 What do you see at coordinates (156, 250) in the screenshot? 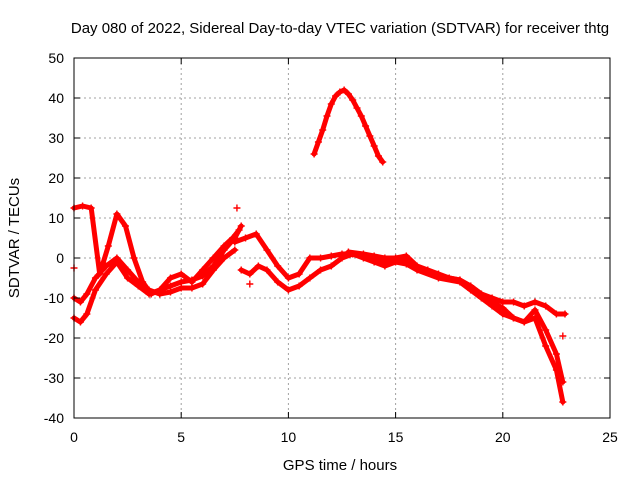
I see `series-track-a` at bounding box center [156, 250].